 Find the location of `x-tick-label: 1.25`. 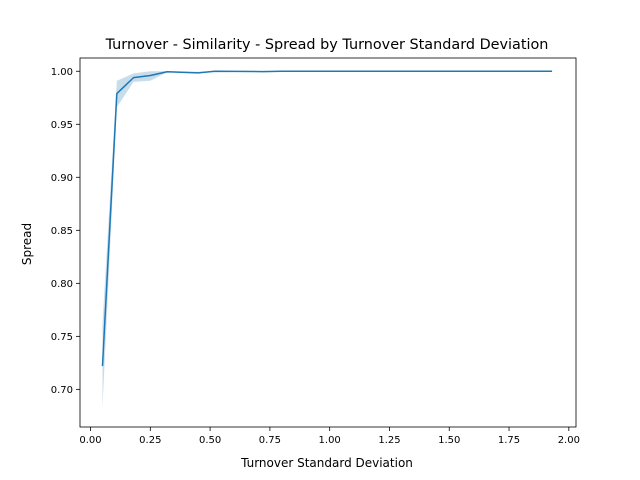

x-tick-label: 1.25 is located at coordinates (389, 440).